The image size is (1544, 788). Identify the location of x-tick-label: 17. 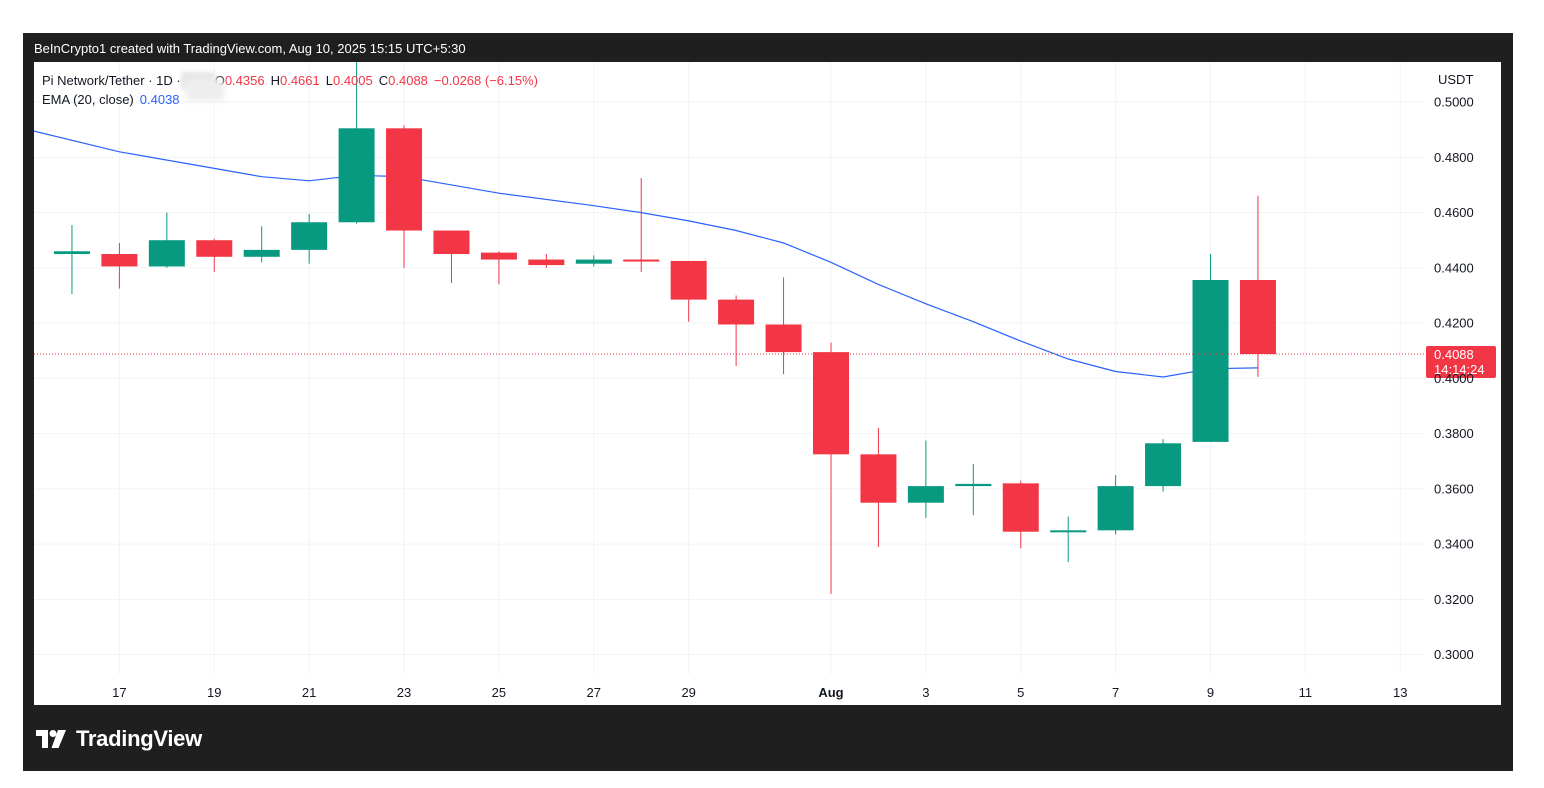
(119, 692).